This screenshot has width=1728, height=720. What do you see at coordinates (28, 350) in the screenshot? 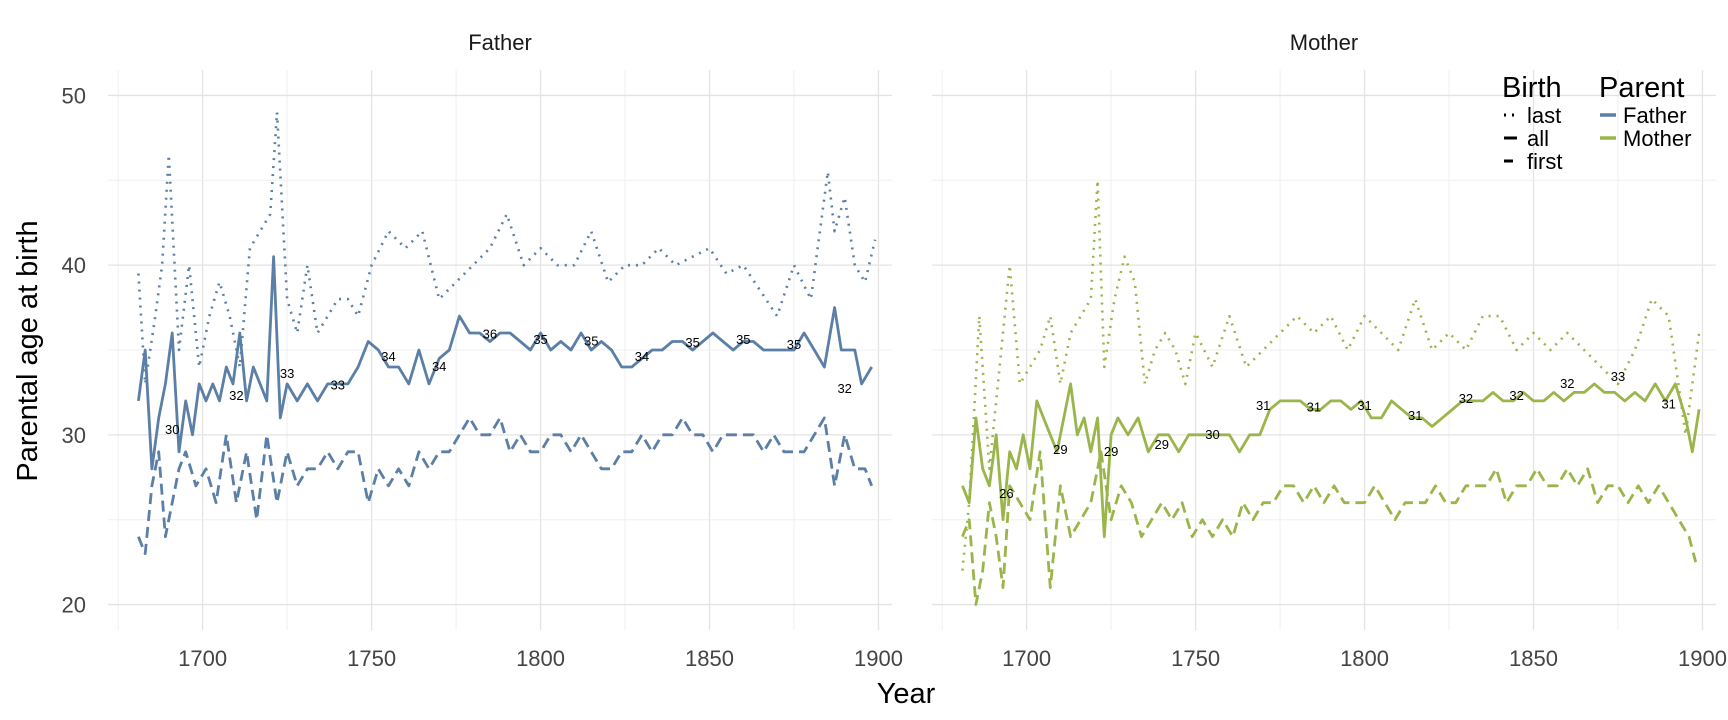
I see `y-axis-title: Parental age at birth` at bounding box center [28, 350].